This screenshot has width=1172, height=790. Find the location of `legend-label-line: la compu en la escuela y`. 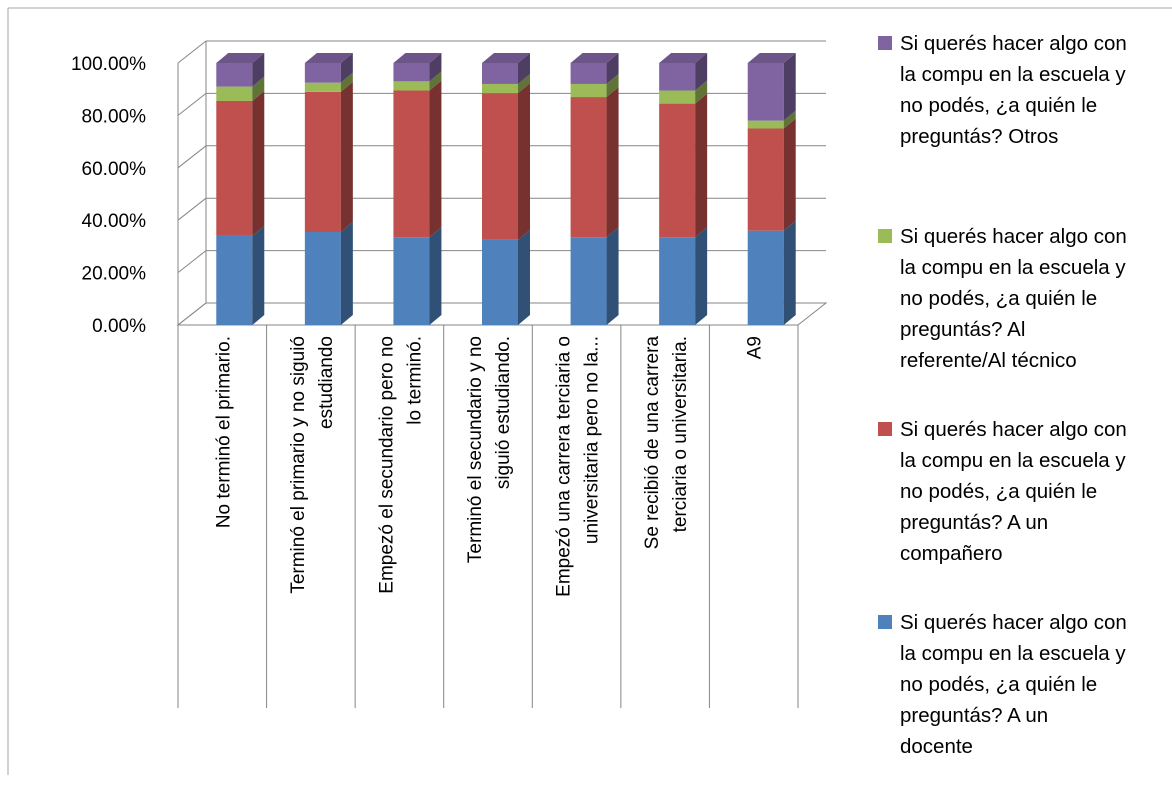

legend-label-line: la compu en la escuela y is located at coordinates (1013, 653).